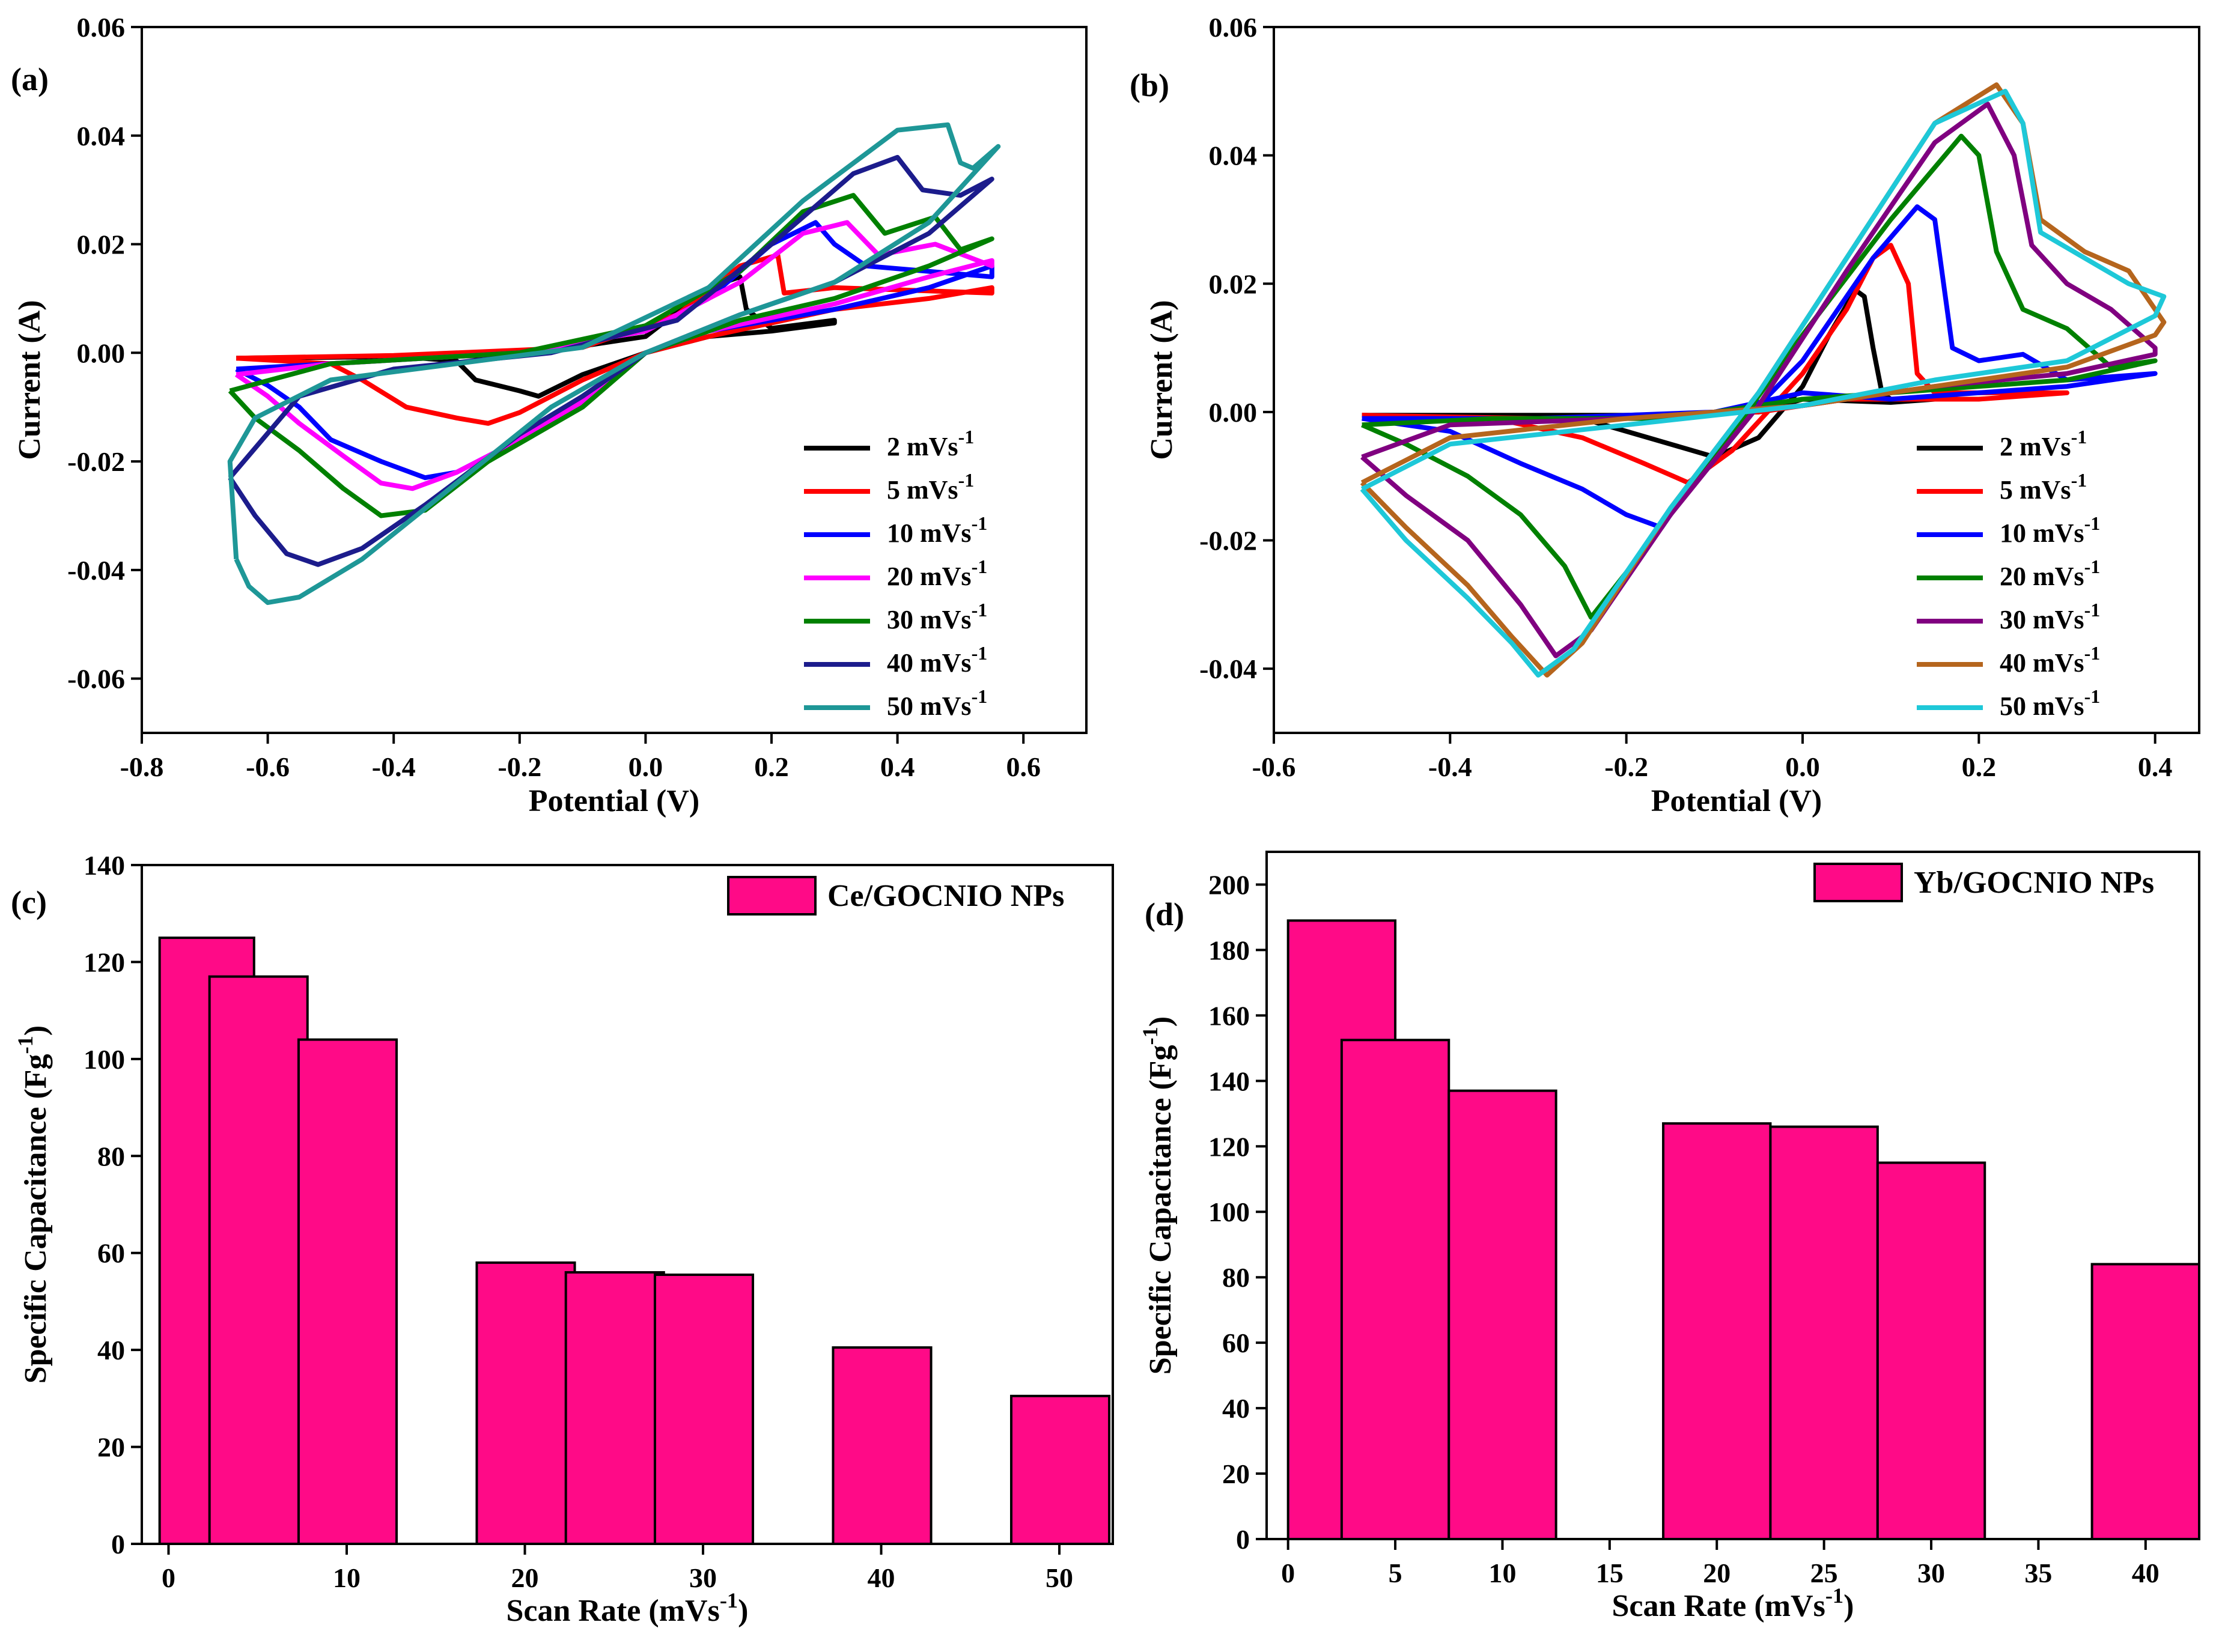  I want to click on legend-label: 2 mVs-1, so click(930, 443).